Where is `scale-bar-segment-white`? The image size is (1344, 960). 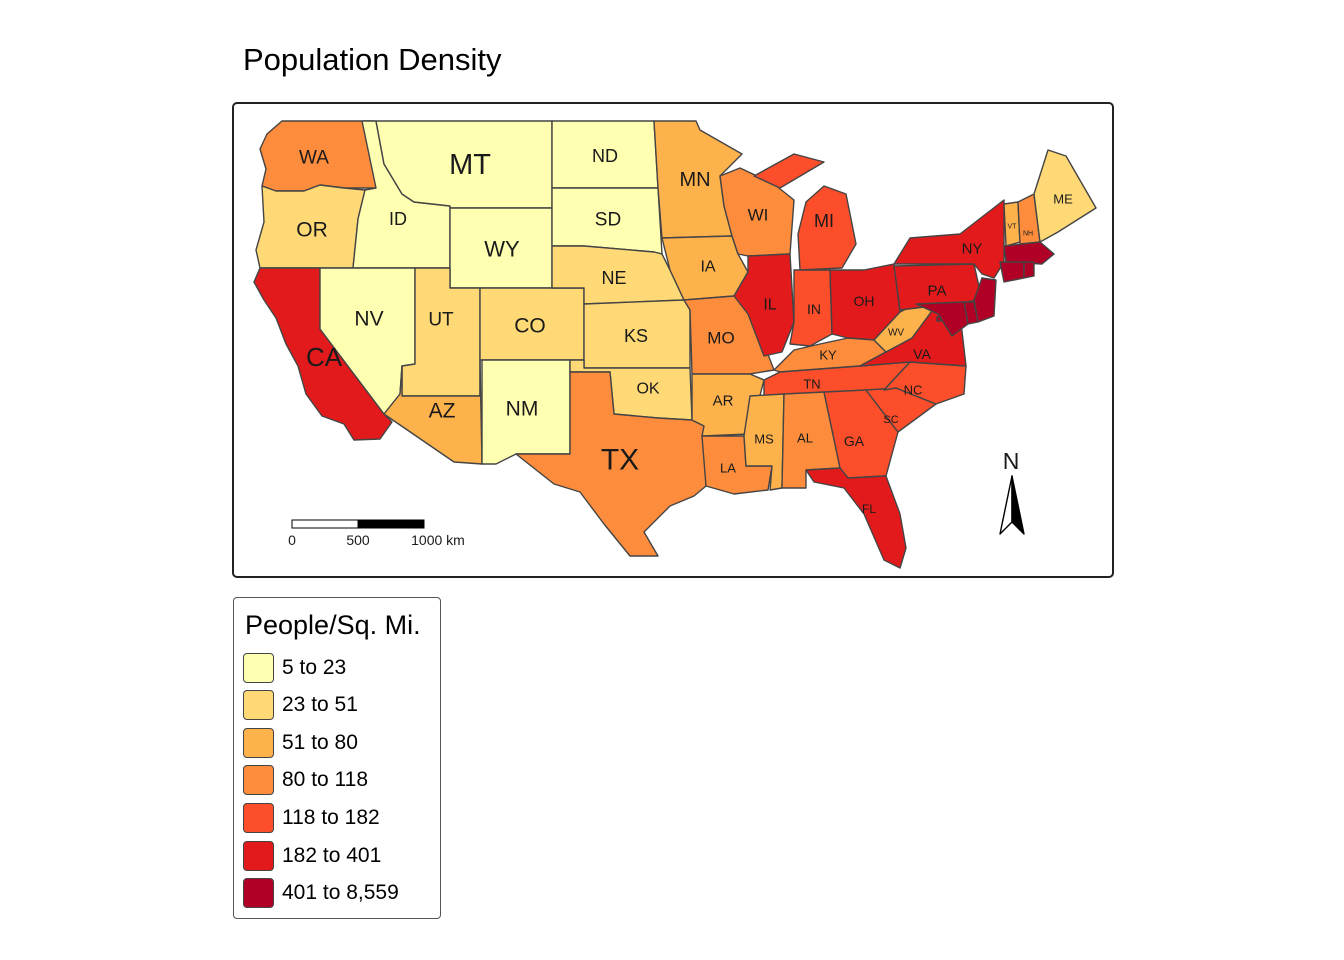
scale-bar-segment-white is located at coordinates (325, 524).